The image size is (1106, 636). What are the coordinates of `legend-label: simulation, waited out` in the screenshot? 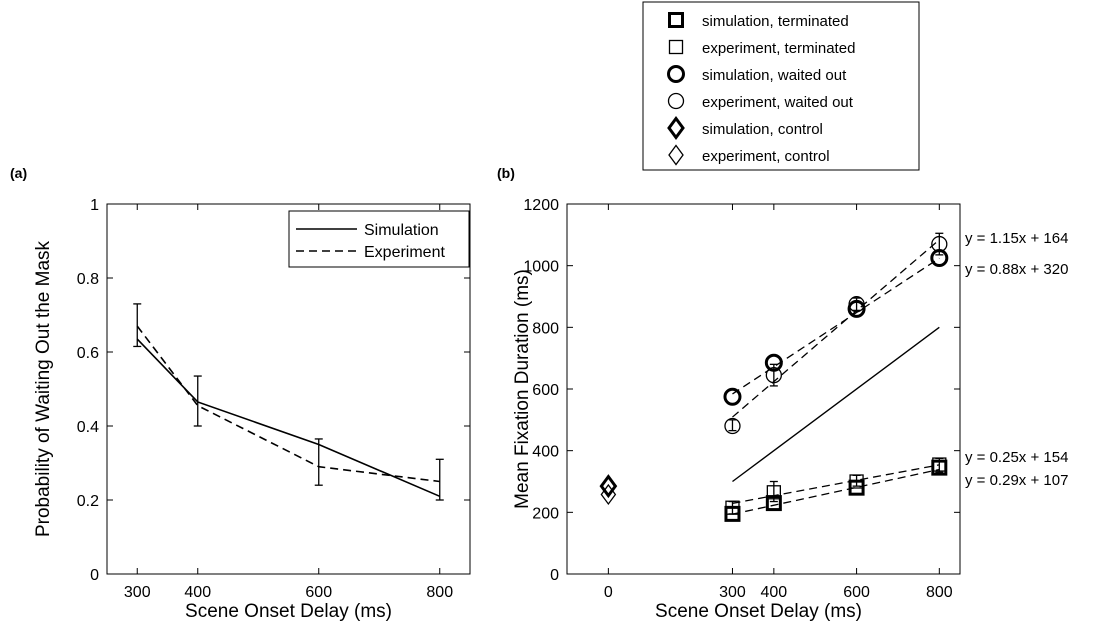 It's located at (774, 75).